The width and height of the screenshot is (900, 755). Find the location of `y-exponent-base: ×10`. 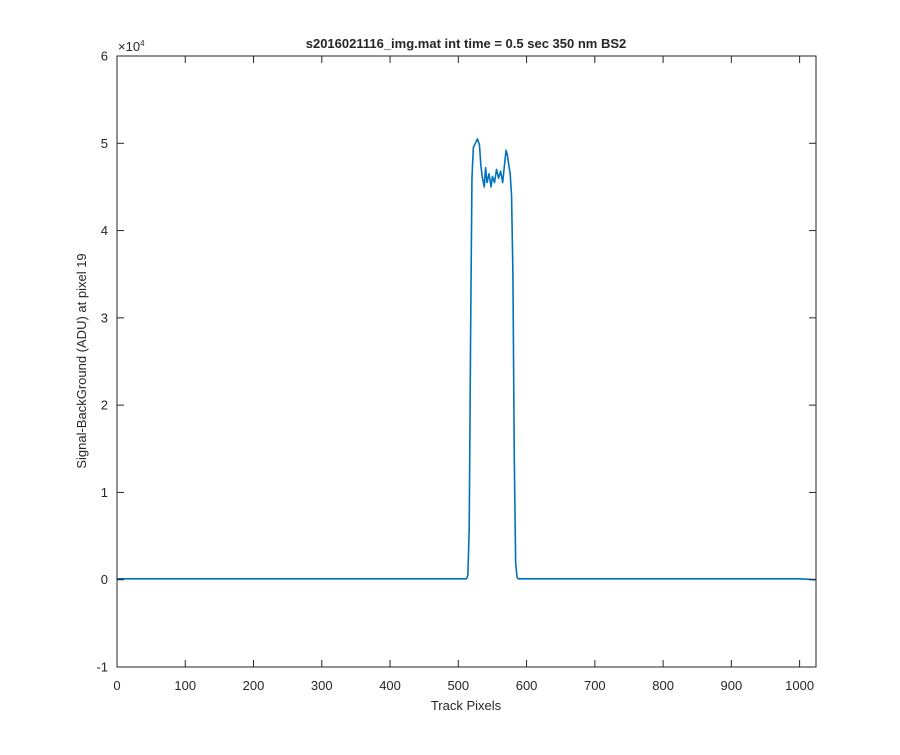

y-exponent-base: ×10 is located at coordinates (129, 46).